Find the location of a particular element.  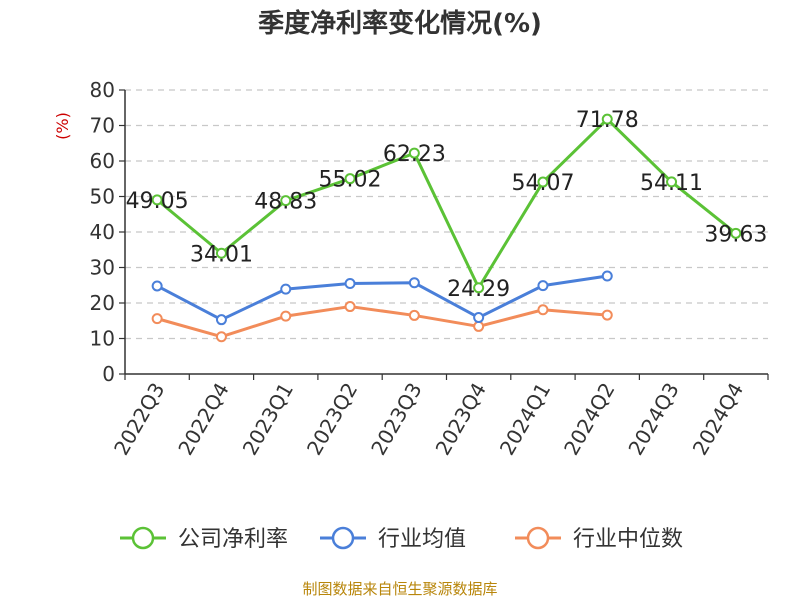

legend-label: 公司净利率 is located at coordinates (233, 539).